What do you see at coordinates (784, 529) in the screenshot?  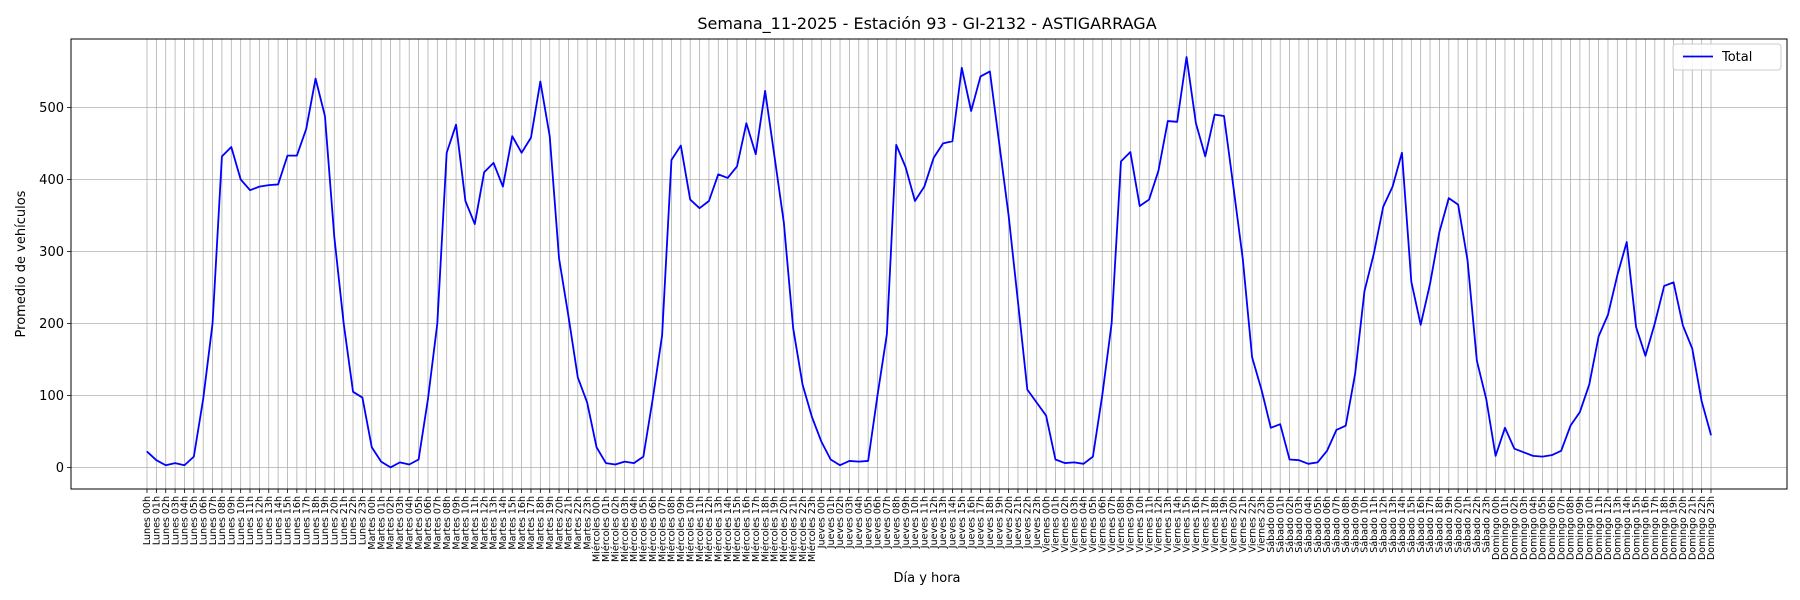 I see `x-tick-label: Miércoles 20h` at bounding box center [784, 529].